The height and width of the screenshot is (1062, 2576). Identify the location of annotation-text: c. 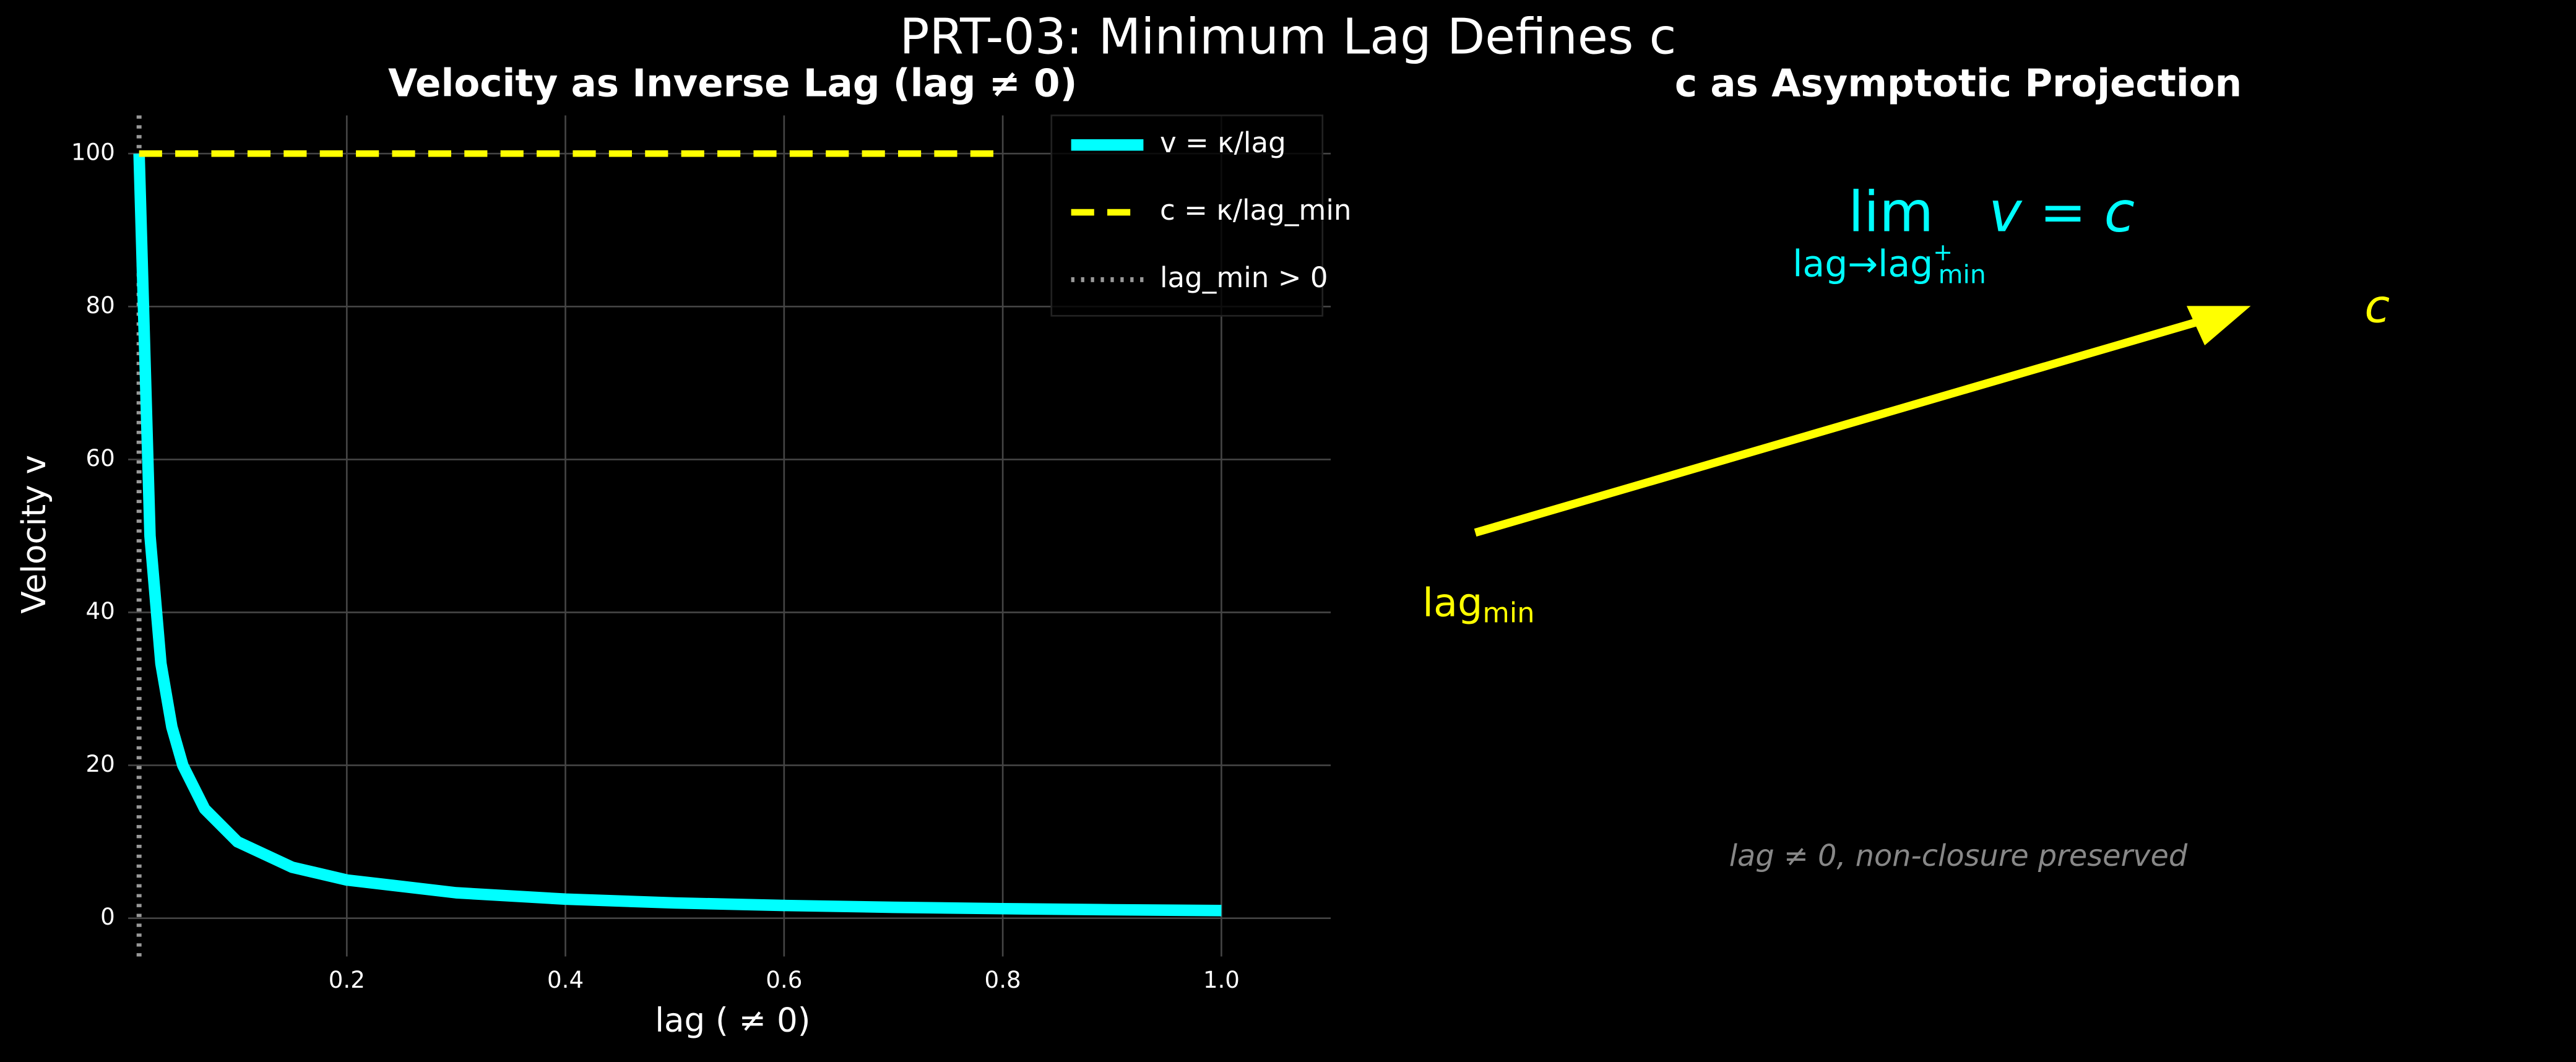
(2377, 306).